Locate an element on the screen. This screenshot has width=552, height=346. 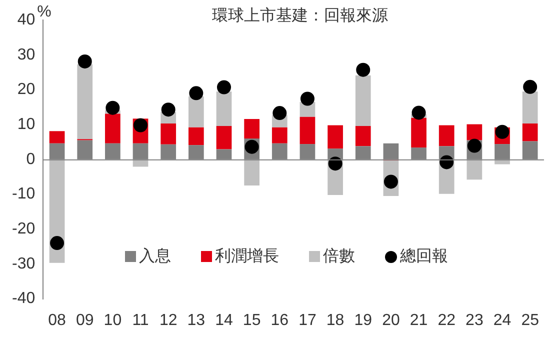
x-tick-label: 25 is located at coordinates (530, 320).